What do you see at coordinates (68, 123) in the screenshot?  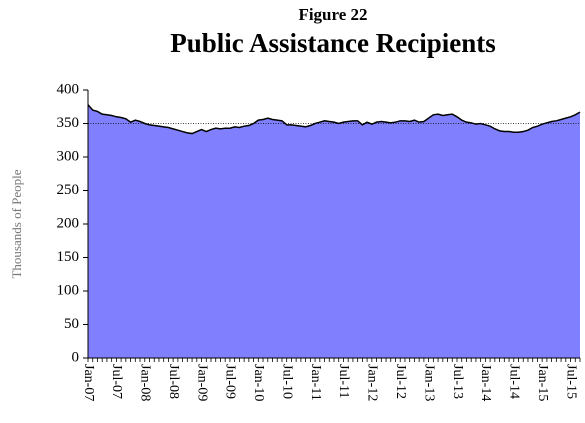 I see `y-tick-label: 350` at bounding box center [68, 123].